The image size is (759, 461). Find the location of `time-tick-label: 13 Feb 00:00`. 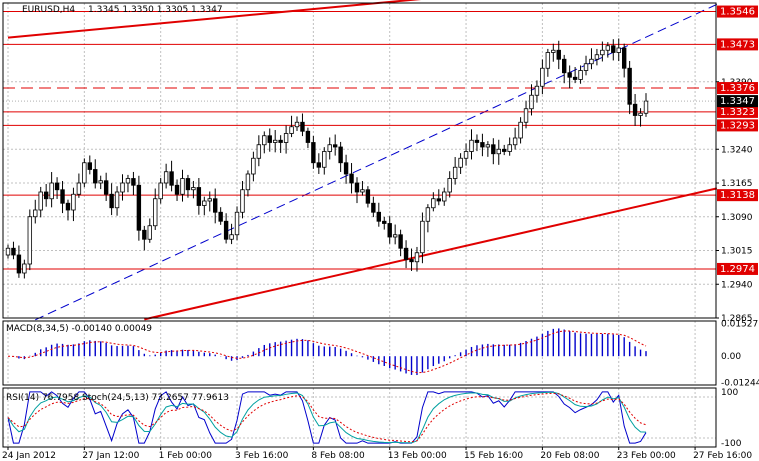

time-tick-label: 13 Feb 00:00 is located at coordinates (417, 456).